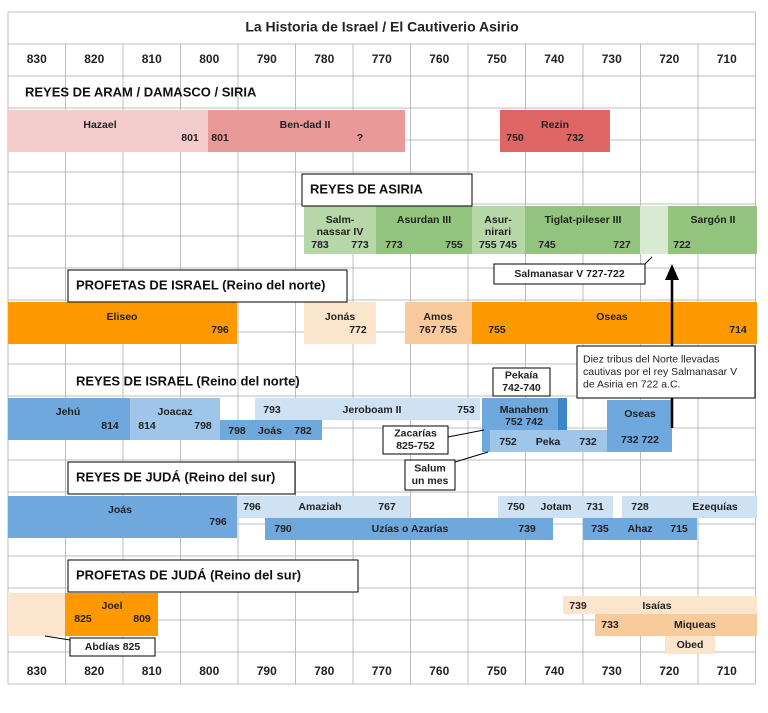  I want to click on bar-label: 773, so click(360, 245).